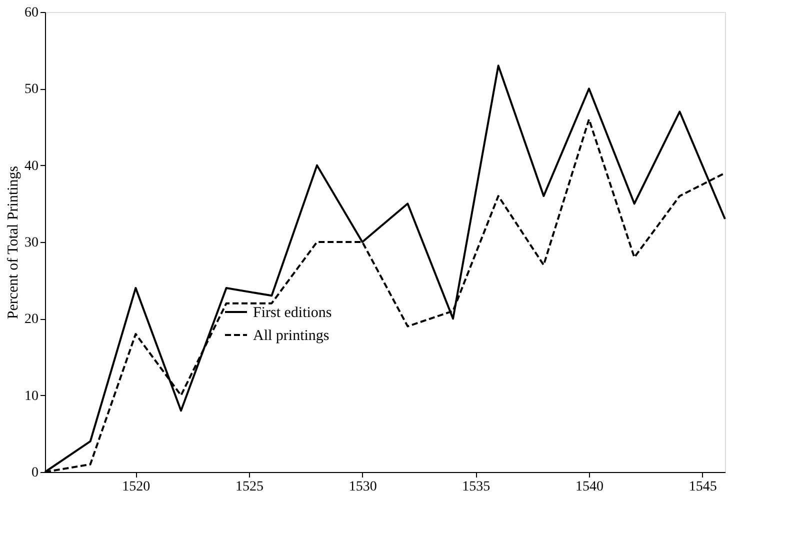 This screenshot has height=554, width=785. Describe the element at coordinates (250, 487) in the screenshot. I see `x-tick-label: 1525` at that location.